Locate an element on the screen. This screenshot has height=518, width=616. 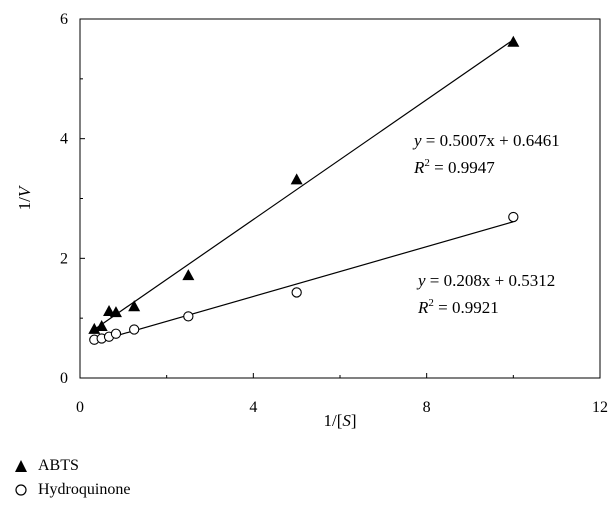
hq-r-label: R is located at coordinates (423, 307).